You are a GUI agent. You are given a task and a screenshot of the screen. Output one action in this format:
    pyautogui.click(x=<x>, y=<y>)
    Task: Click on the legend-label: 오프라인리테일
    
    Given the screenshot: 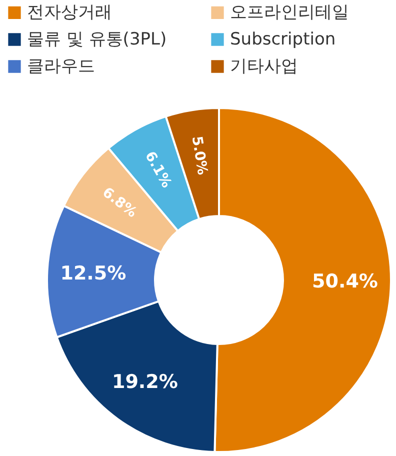 What is the action you would take?
    pyautogui.click(x=289, y=12)
    